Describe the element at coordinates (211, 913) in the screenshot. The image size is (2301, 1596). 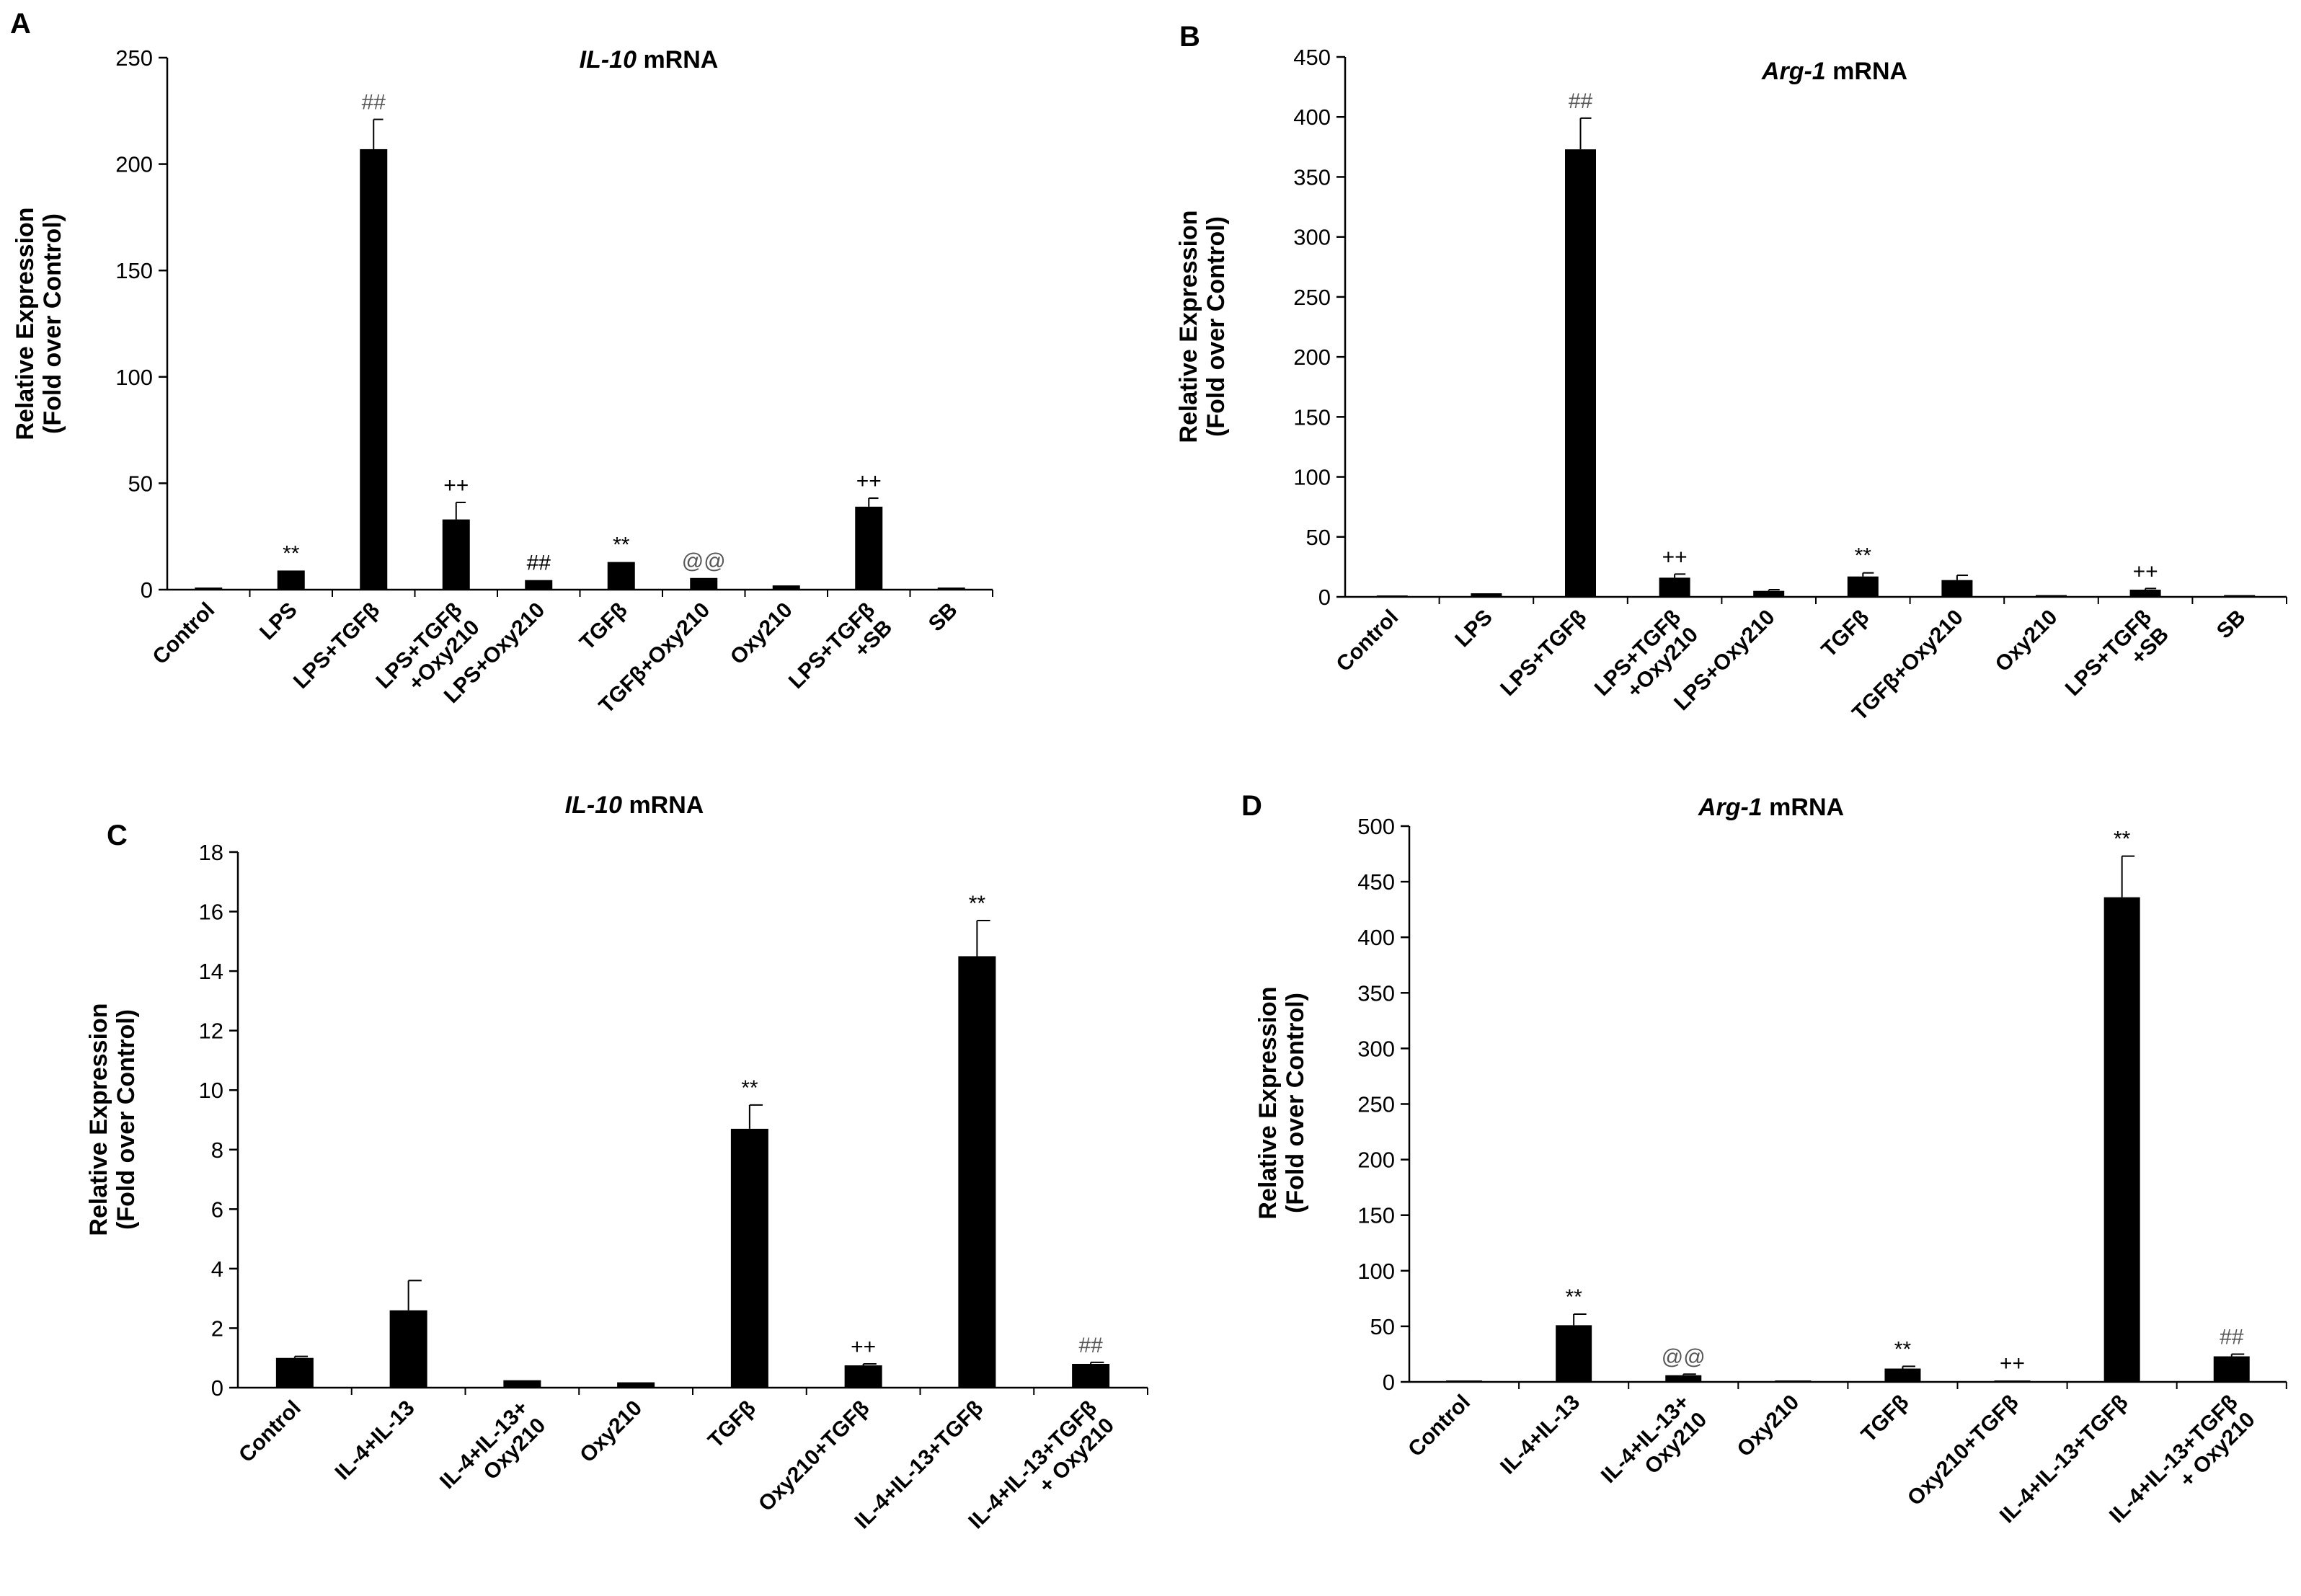
I see `y-tick-label: 16` at that location.